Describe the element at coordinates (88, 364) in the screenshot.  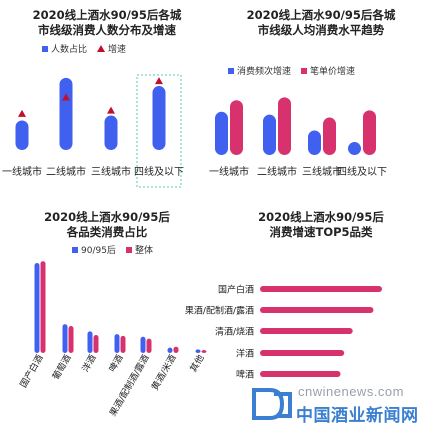
I see `x-tick-label: 洋酒` at that location.